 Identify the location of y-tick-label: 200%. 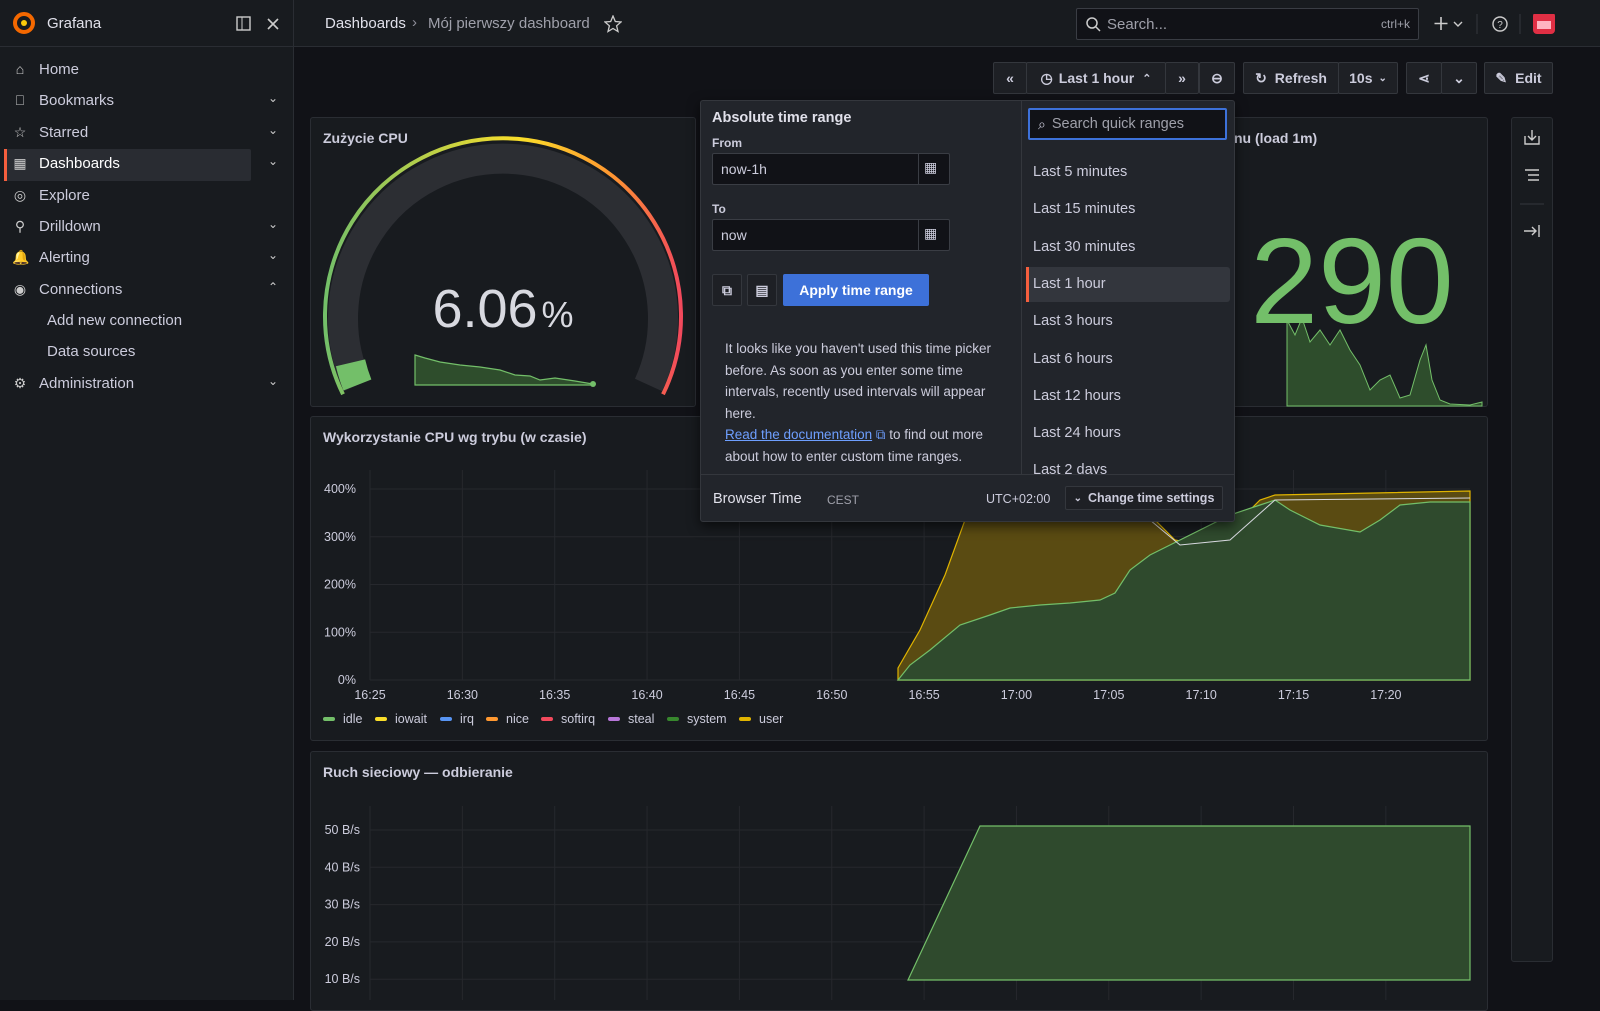
(340, 585).